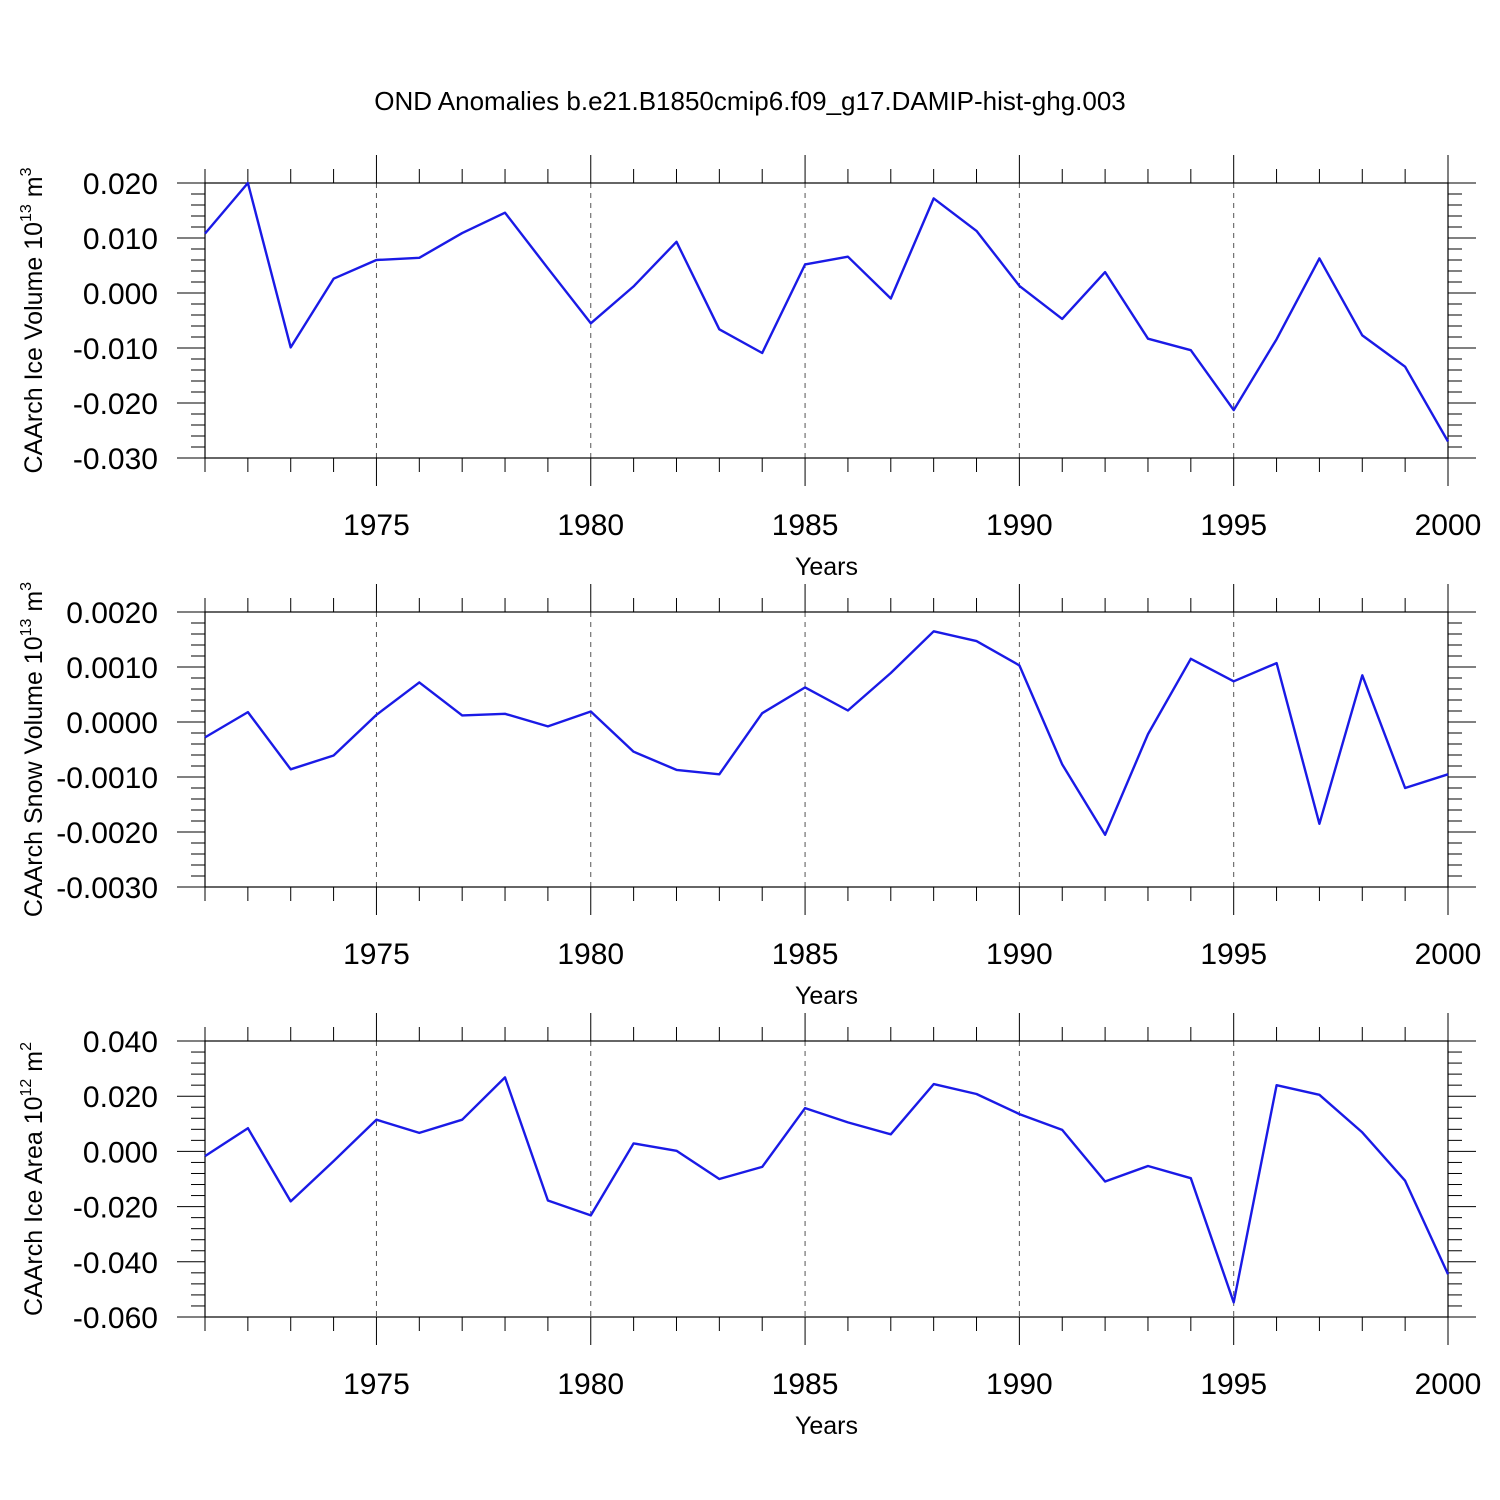 This screenshot has height=1500, width=1500. I want to click on y-axis-label: CAArch Ice Area 1012 m2, so click(33, 1179).